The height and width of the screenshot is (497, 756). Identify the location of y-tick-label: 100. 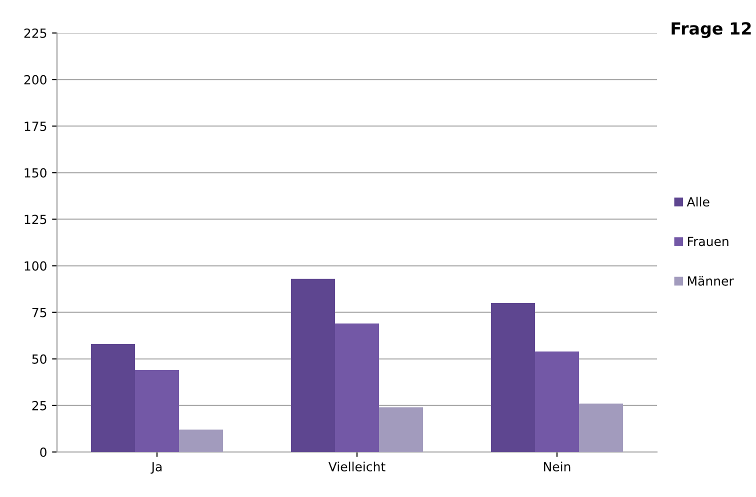
(35, 266).